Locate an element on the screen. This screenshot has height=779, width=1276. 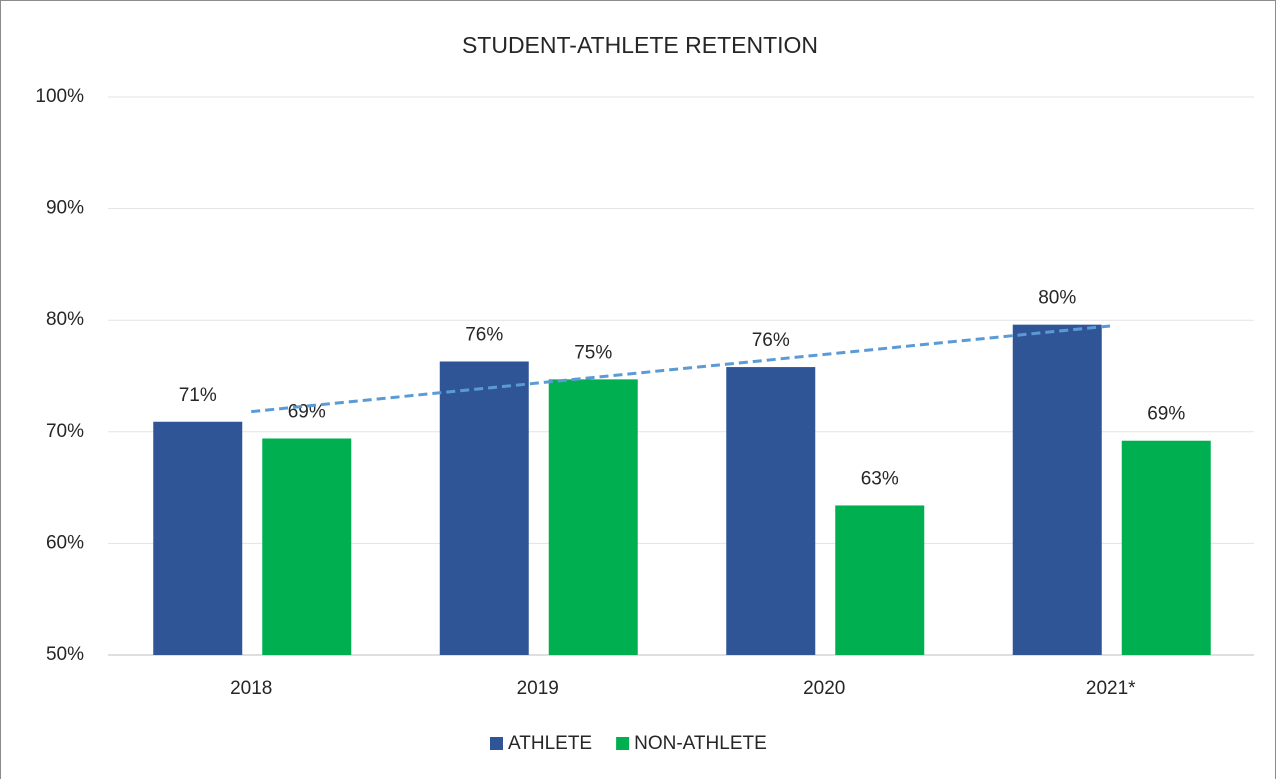
x-tick-label: 2019 is located at coordinates (538, 688).